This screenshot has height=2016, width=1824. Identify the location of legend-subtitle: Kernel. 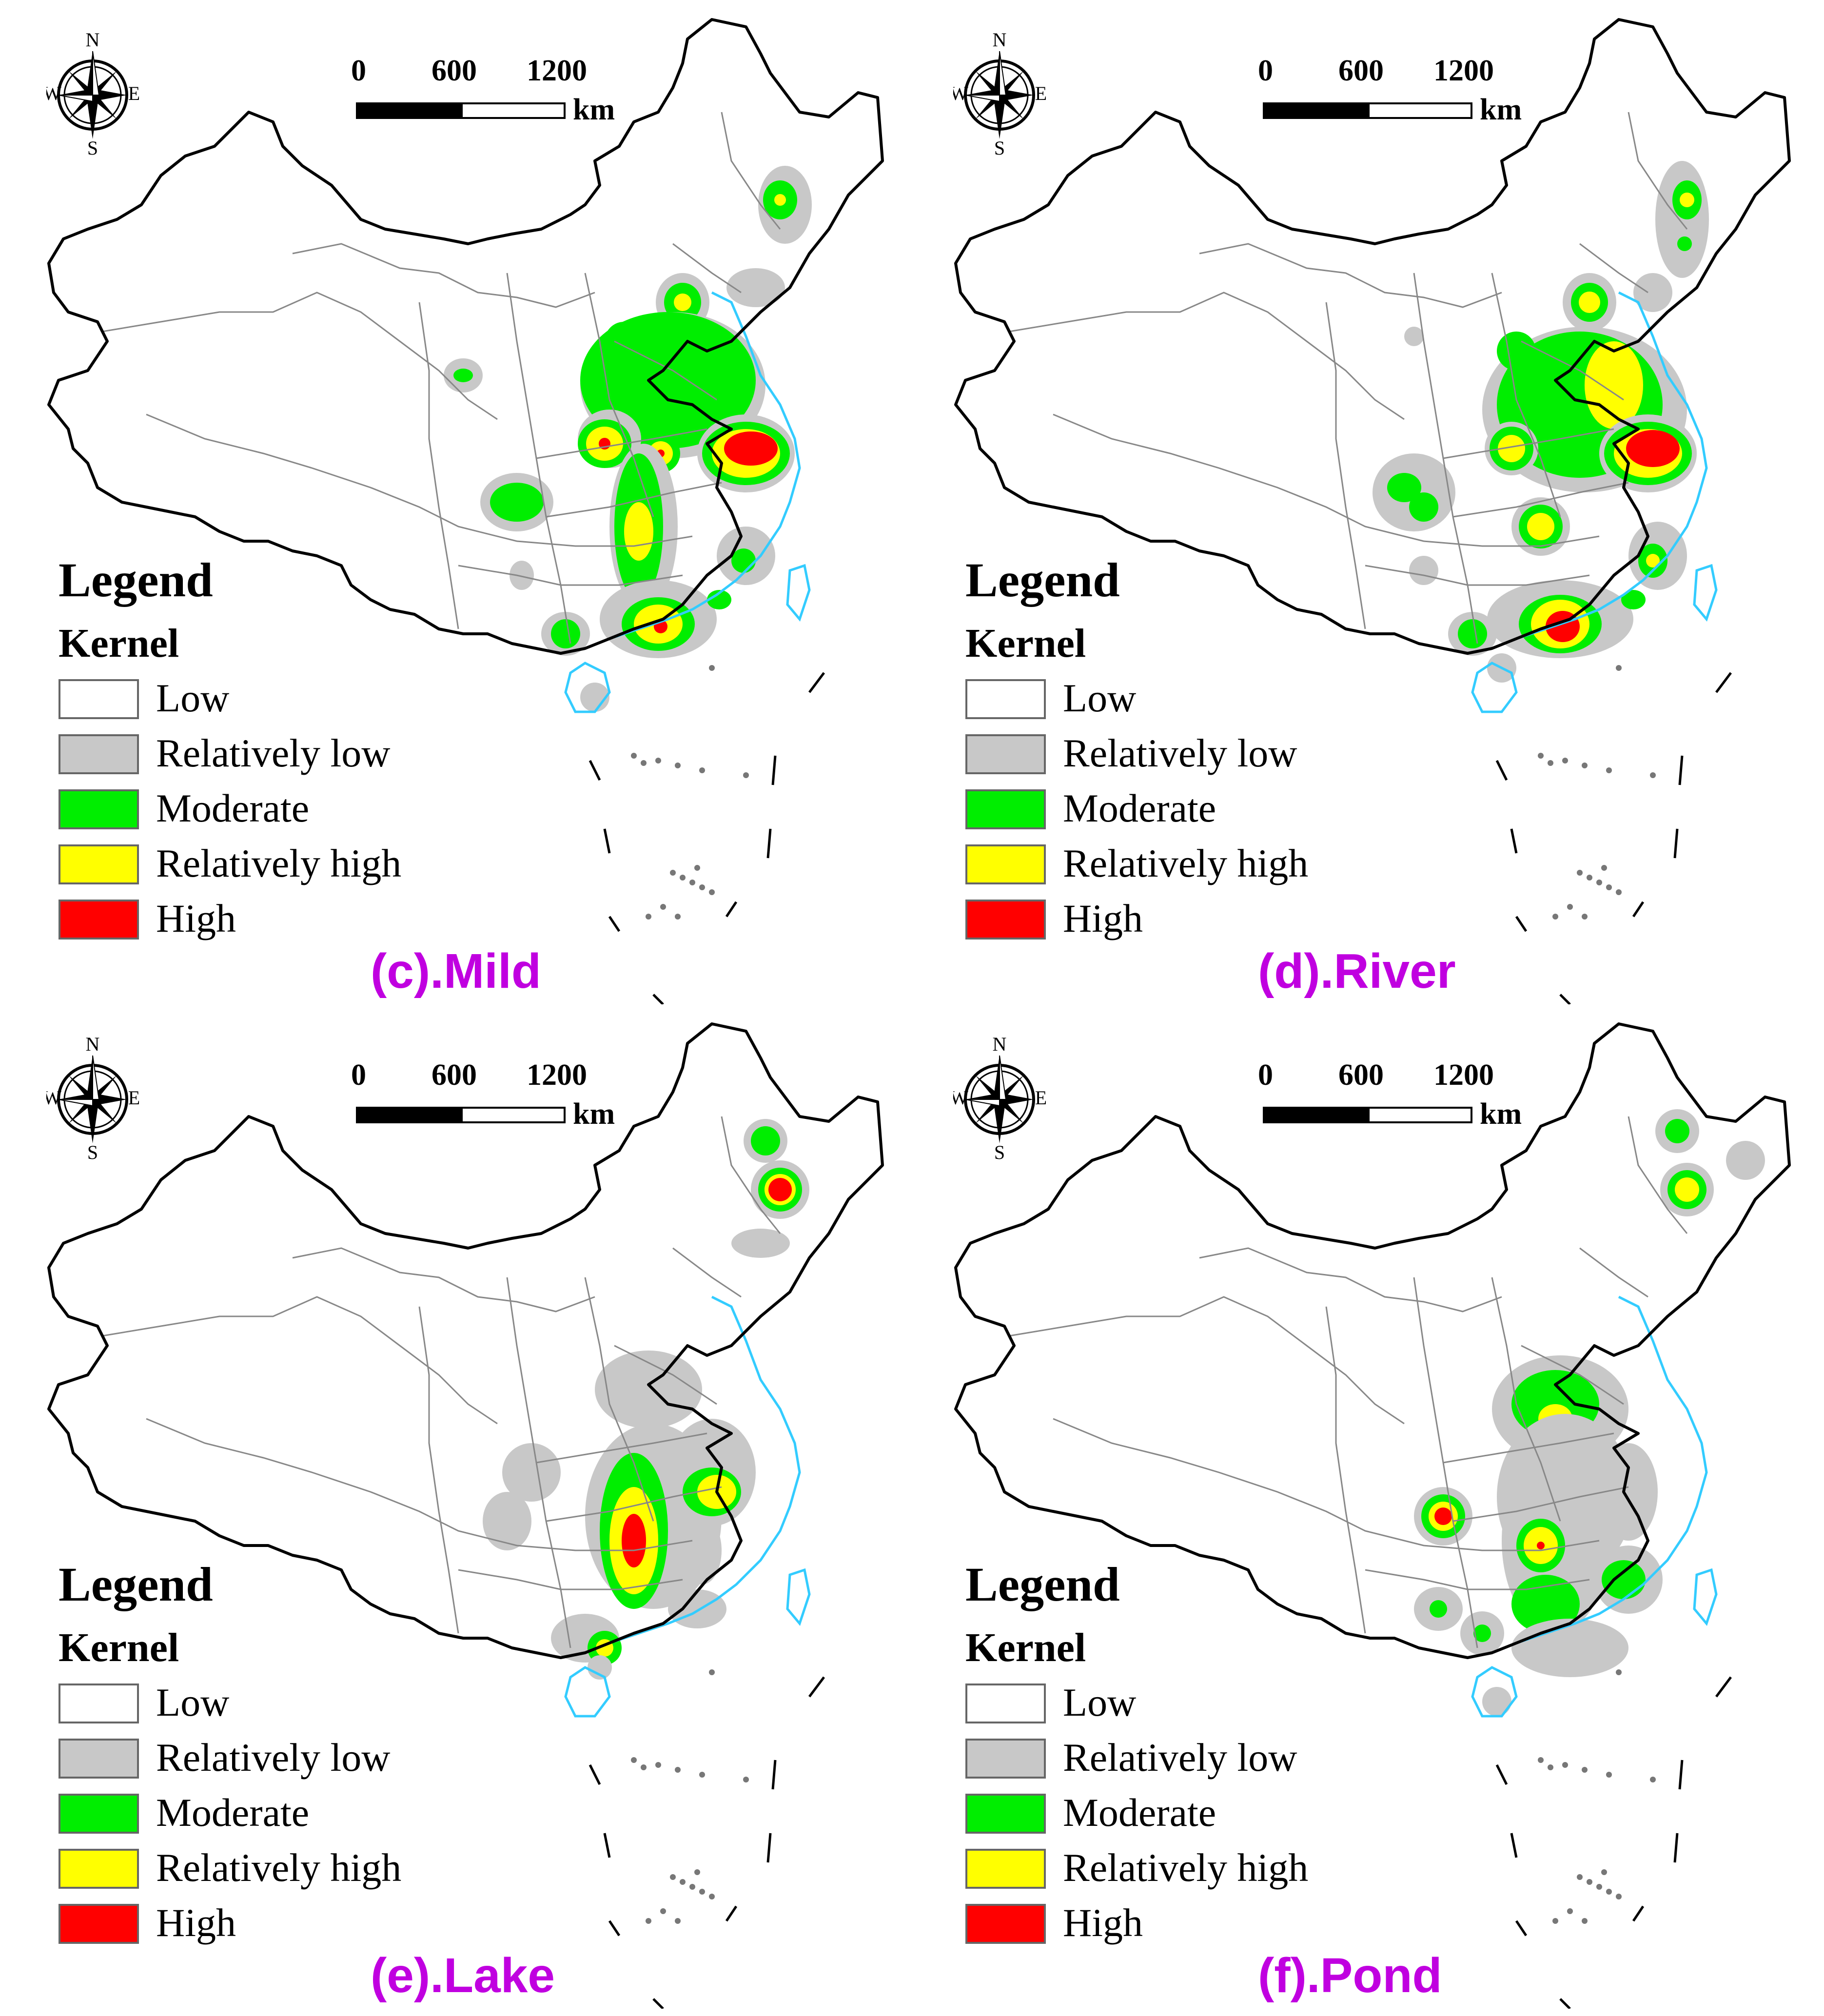
(1025, 643).